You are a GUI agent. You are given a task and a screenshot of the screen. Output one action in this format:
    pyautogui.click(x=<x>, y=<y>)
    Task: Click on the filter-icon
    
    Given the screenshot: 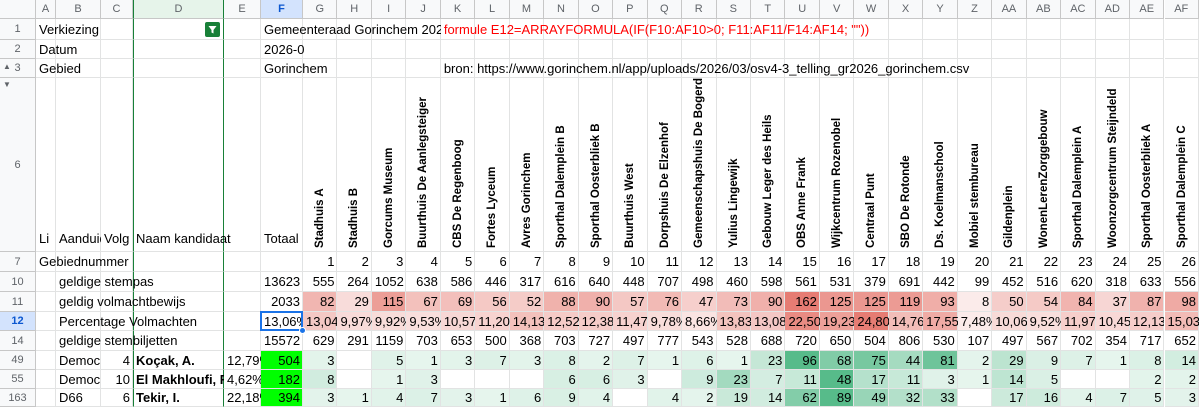 What is the action you would take?
    pyautogui.click(x=212, y=29)
    